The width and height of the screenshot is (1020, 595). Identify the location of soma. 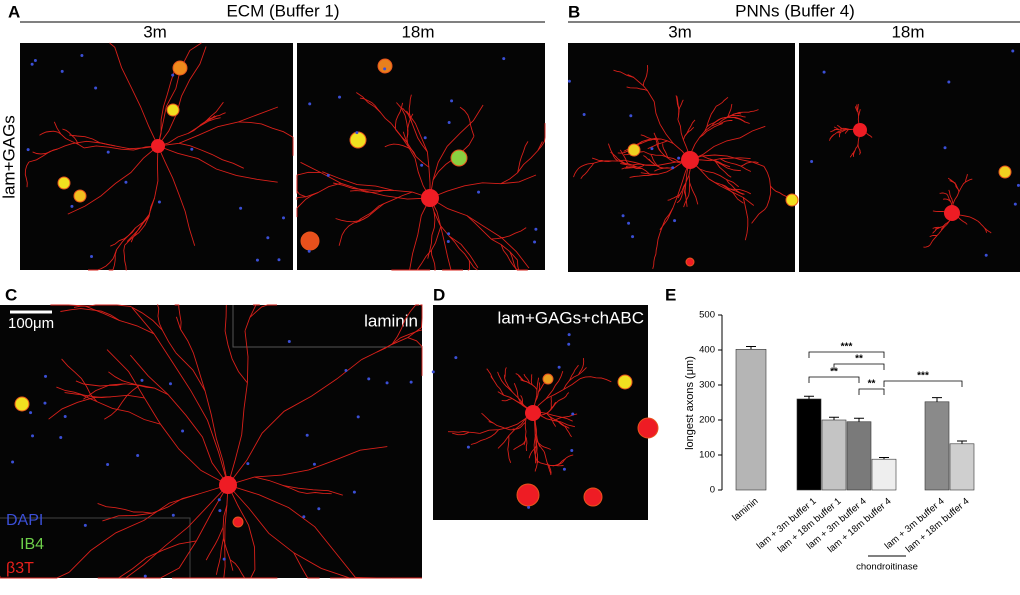
(690, 160).